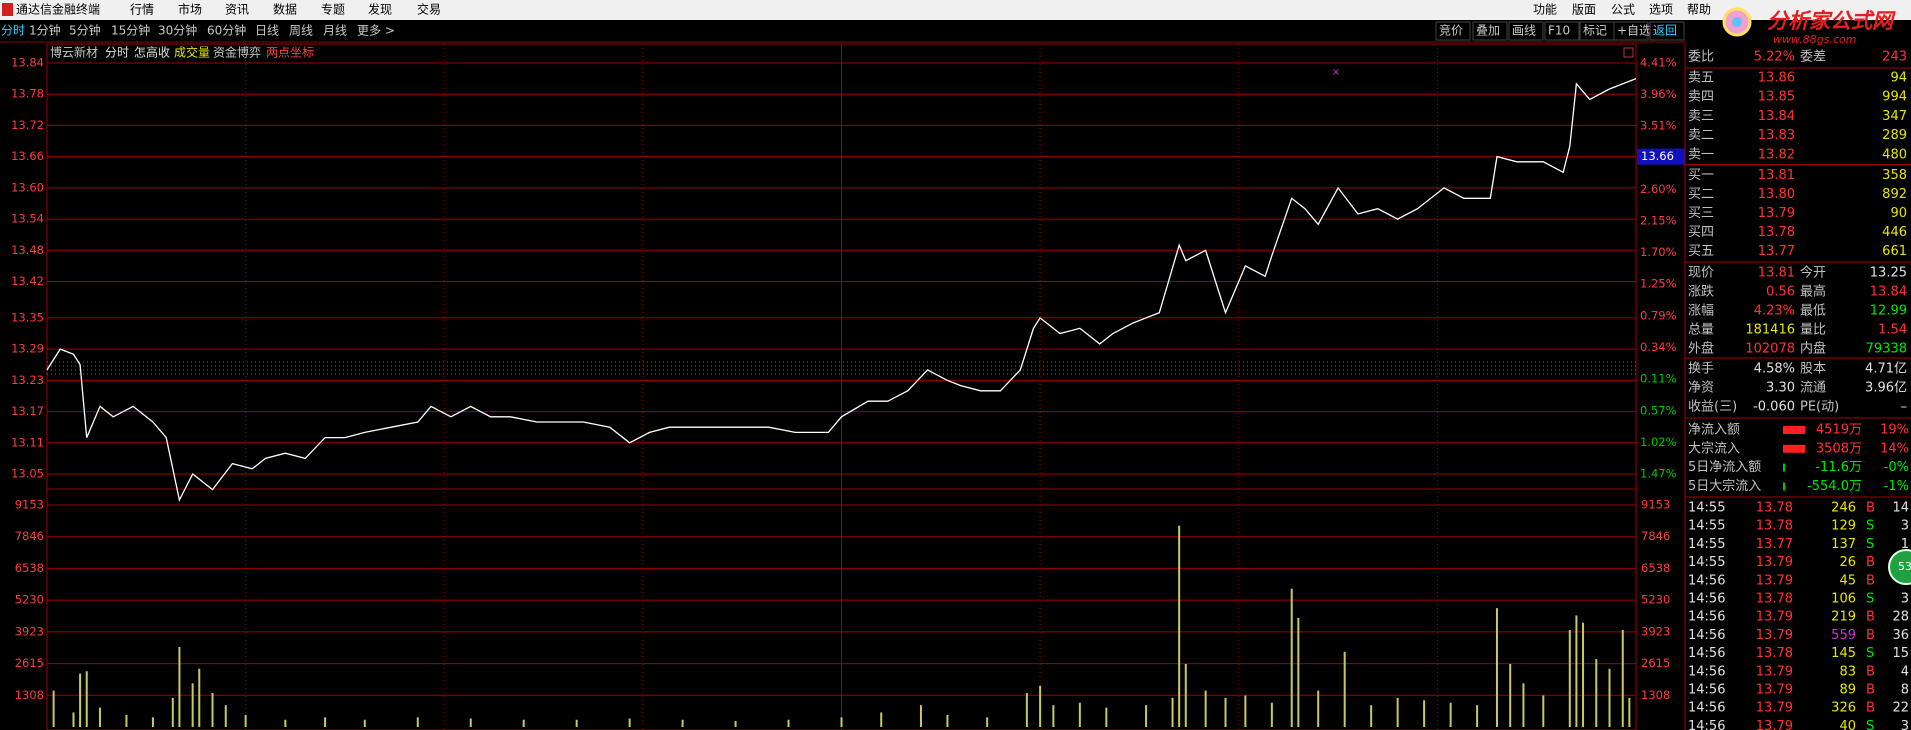 The width and height of the screenshot is (1911, 730). What do you see at coordinates (117, 53) in the screenshot?
I see `chart-header-item: 分时` at bounding box center [117, 53].